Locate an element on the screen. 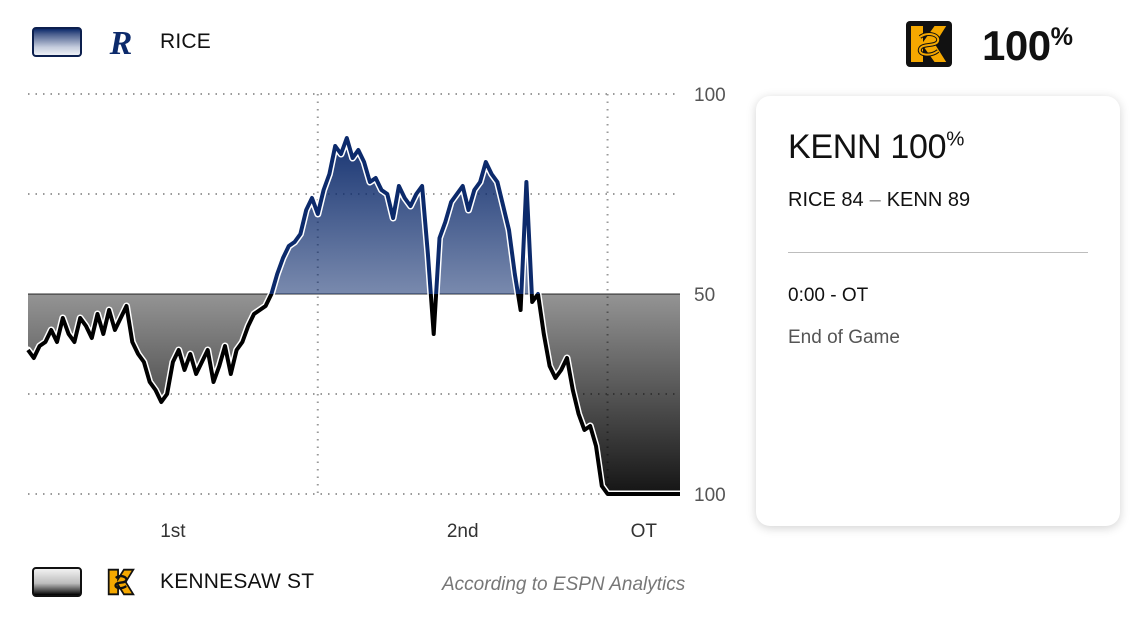  rice-favored-area is located at coordinates (354, 216).